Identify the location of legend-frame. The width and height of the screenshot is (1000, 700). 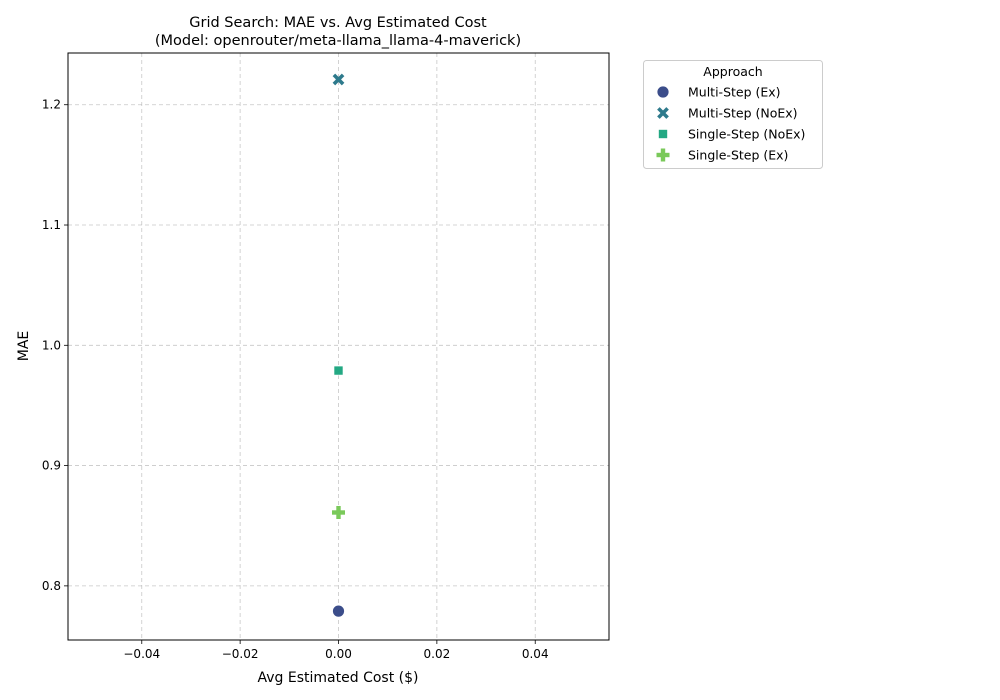
(733, 114).